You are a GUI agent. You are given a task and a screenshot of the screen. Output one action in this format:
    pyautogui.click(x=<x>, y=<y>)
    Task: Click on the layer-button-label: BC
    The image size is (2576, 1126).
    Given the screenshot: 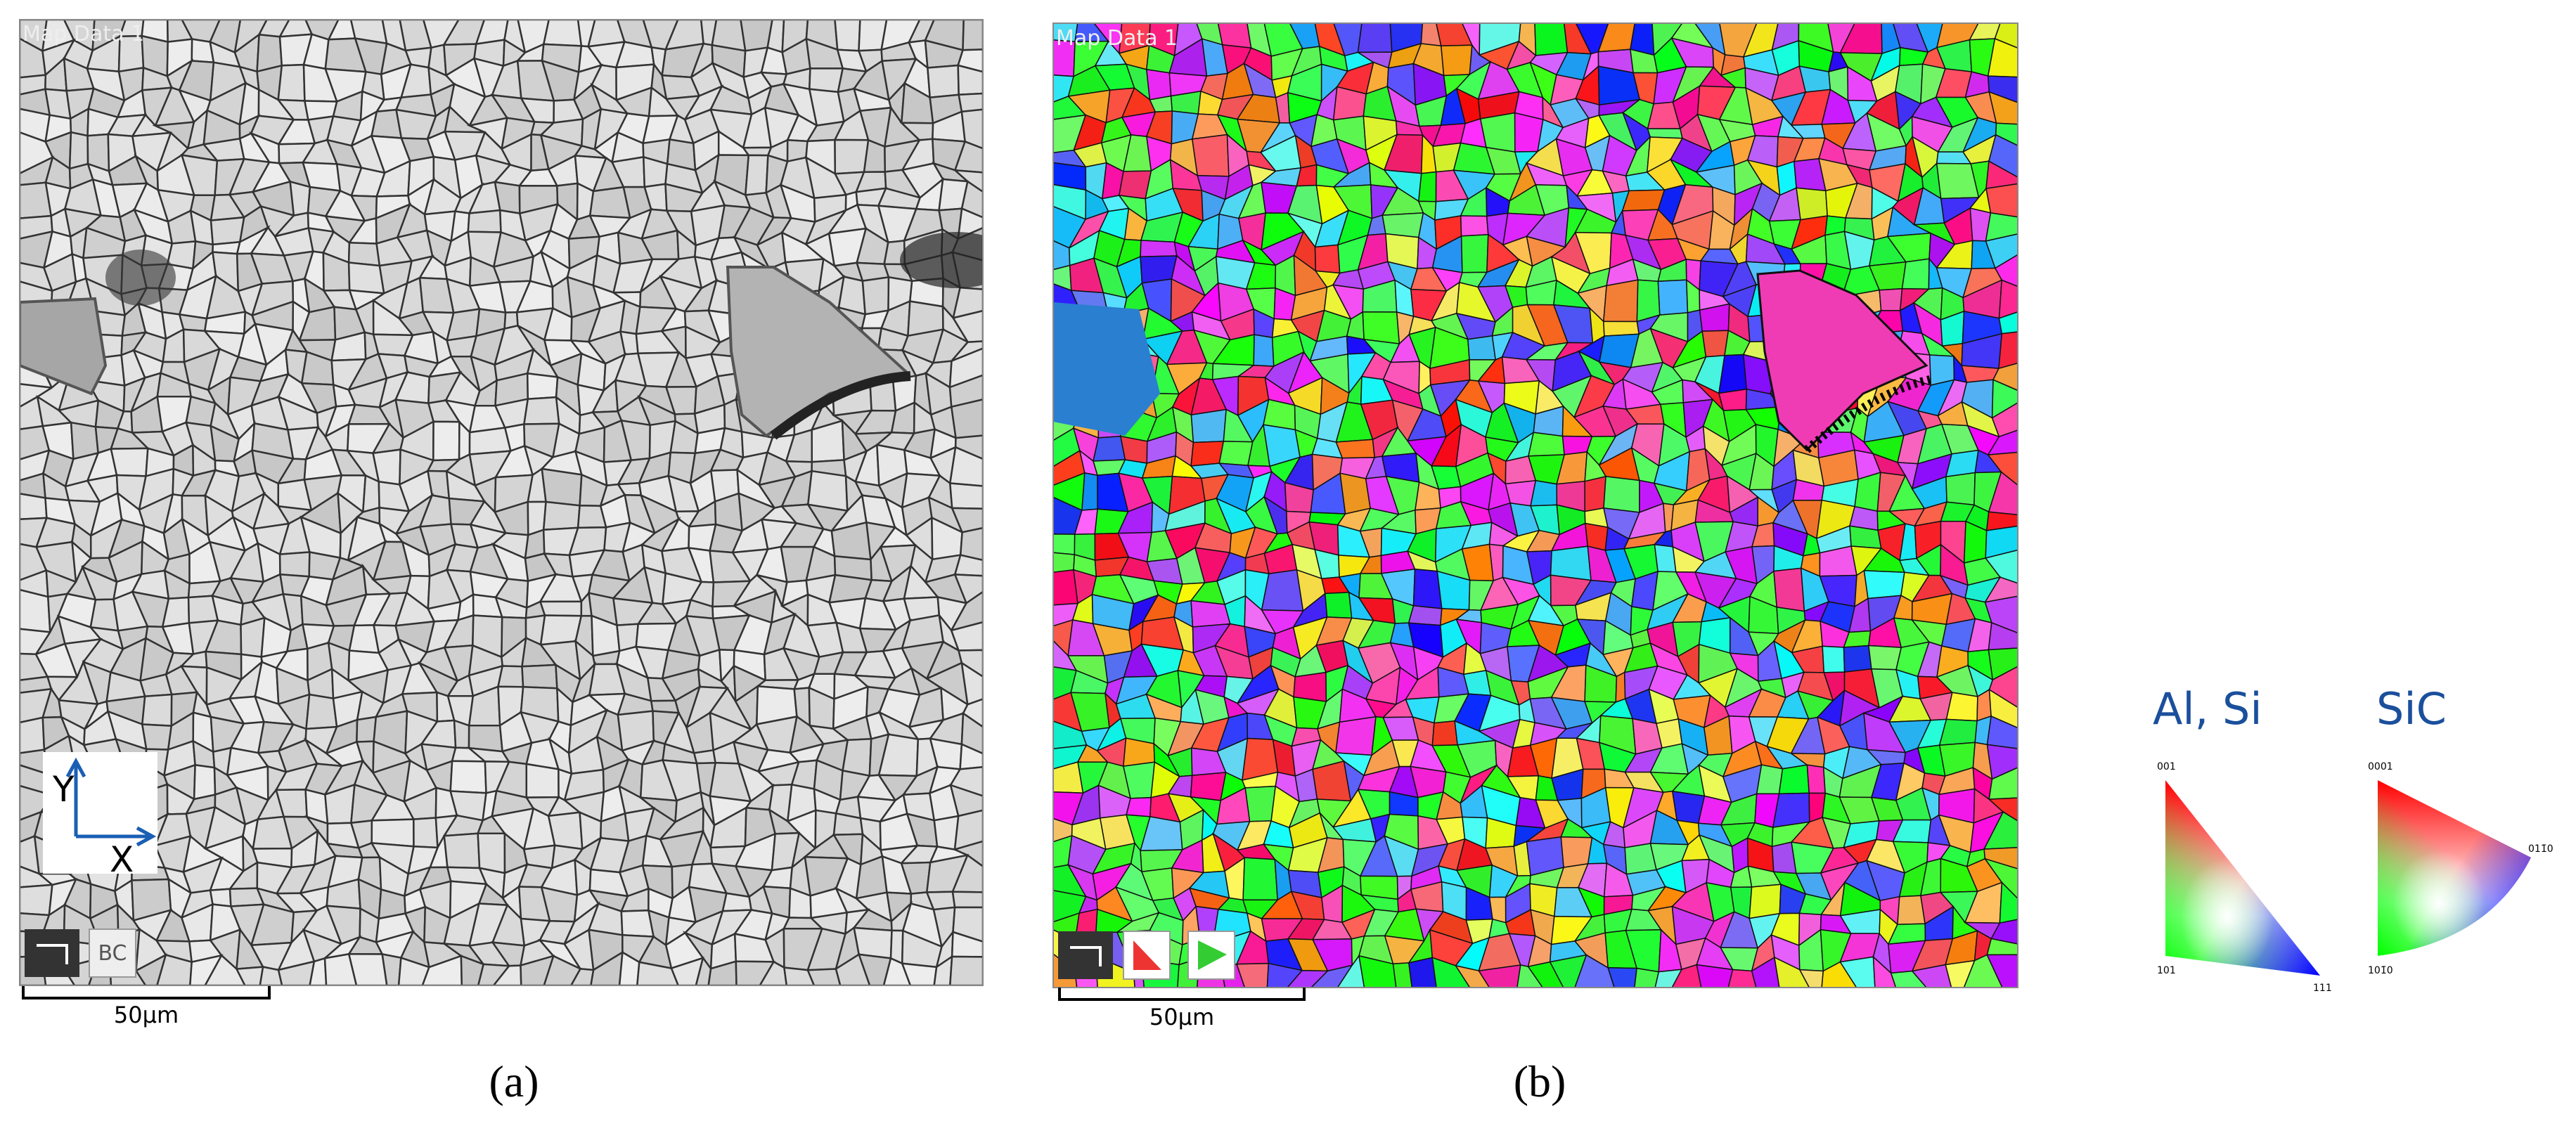 What is the action you would take?
    pyautogui.click(x=112, y=953)
    